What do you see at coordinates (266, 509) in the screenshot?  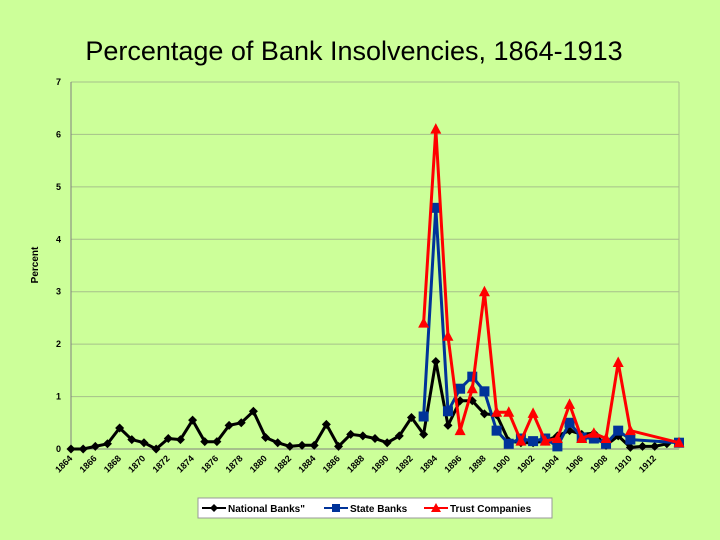 I see `legend-label-national-banks: National Banks"` at bounding box center [266, 509].